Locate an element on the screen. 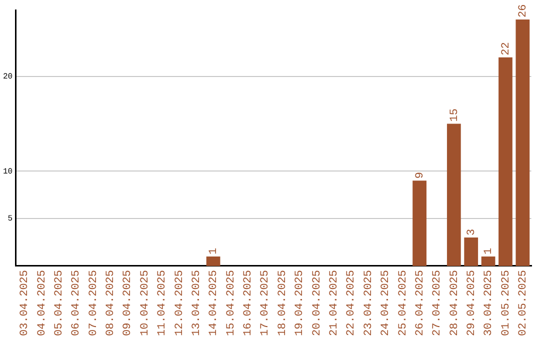 The width and height of the screenshot is (540, 340). x-tick-label: 30.04.2025 is located at coordinates (489, 303).